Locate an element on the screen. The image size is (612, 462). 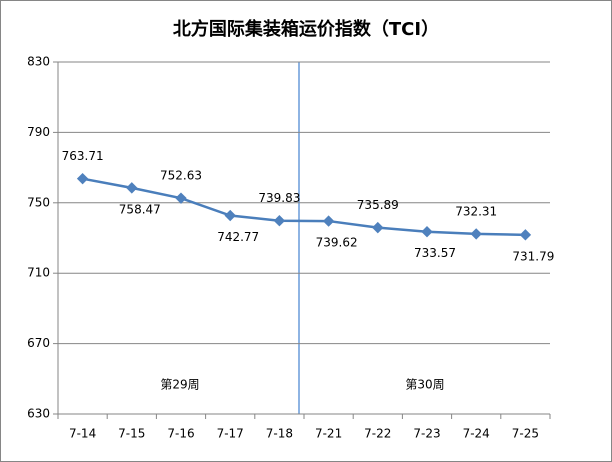
x-tick-label: 7-18 is located at coordinates (279, 434).